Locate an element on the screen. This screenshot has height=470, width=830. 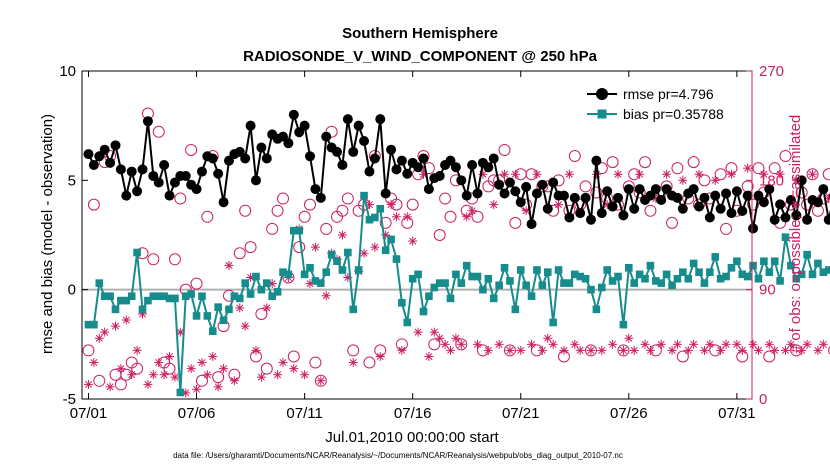
chart-subtitle: RADIOSONDE_V_WIND_COMPONENT @ 250 hPa is located at coordinates (420, 56).